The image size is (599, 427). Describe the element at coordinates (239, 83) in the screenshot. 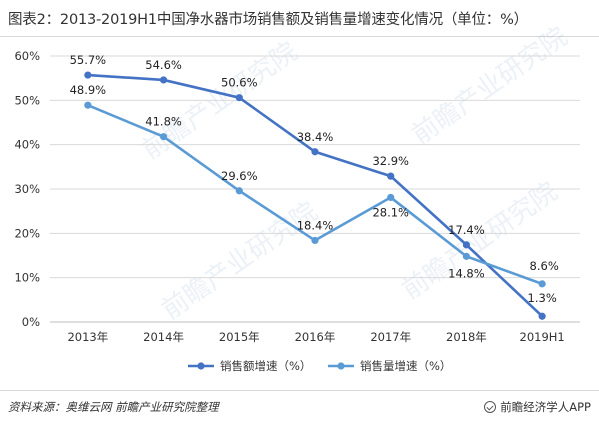

I see `data-label: 50.6%` at that location.